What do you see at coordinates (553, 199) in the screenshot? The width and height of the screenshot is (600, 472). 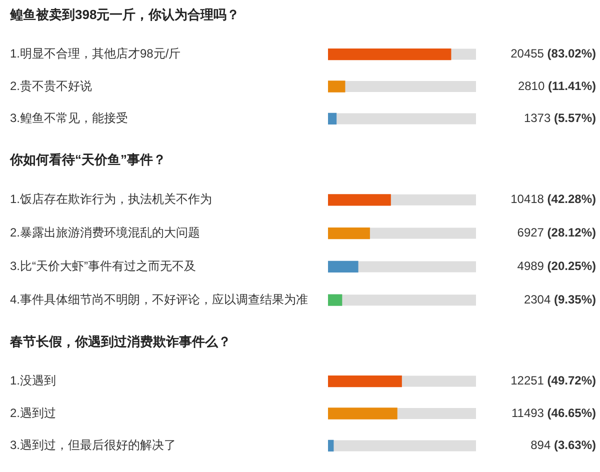 I see `data-label: 10418 (42.28%)` at bounding box center [553, 199].